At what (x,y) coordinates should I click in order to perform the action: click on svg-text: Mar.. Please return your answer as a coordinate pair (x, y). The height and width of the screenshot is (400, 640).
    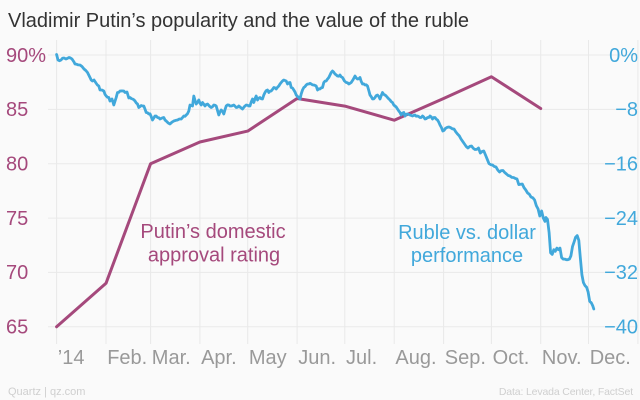
    Looking at the image, I should click on (171, 358).